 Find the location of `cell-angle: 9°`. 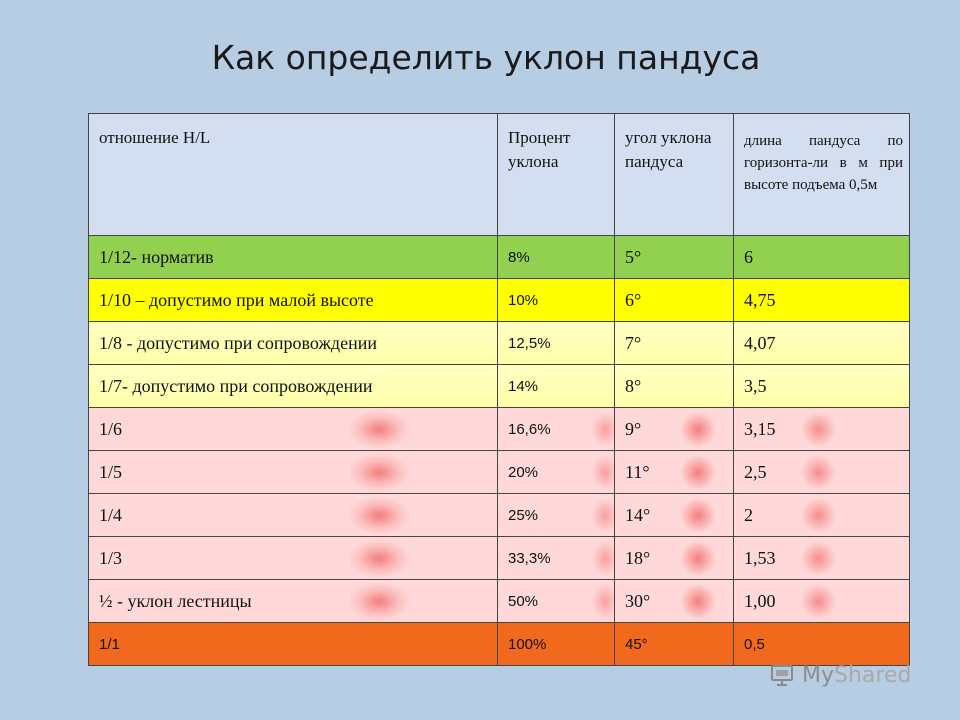

cell-angle: 9° is located at coordinates (674, 429).